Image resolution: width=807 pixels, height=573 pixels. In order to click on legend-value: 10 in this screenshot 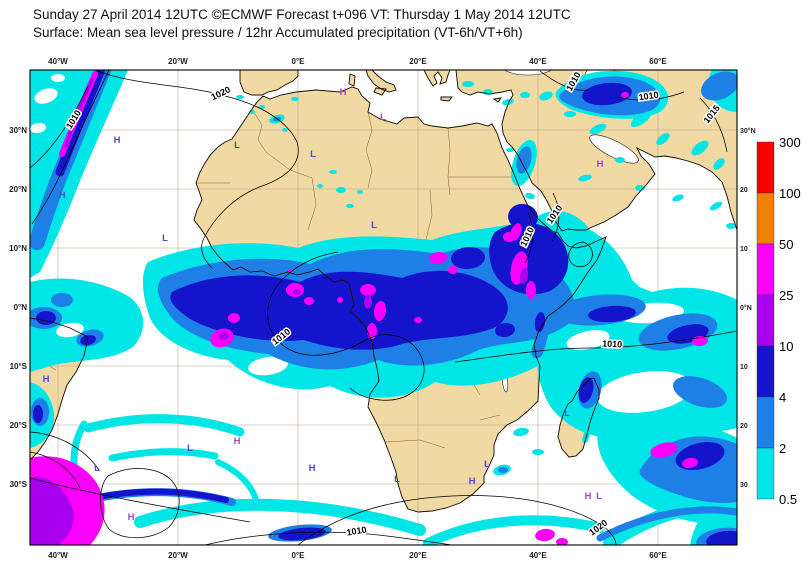, I will do `click(786, 346)`.